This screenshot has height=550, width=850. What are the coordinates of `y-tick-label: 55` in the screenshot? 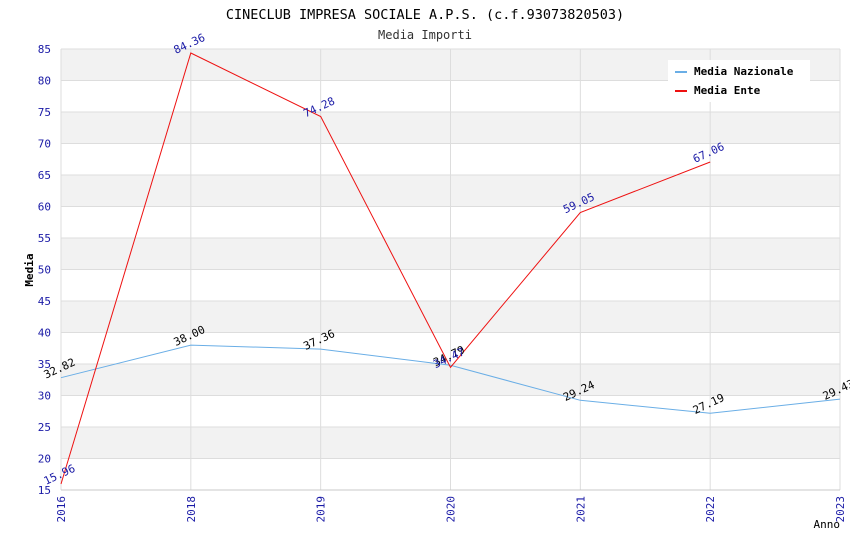 It's located at (44, 238).